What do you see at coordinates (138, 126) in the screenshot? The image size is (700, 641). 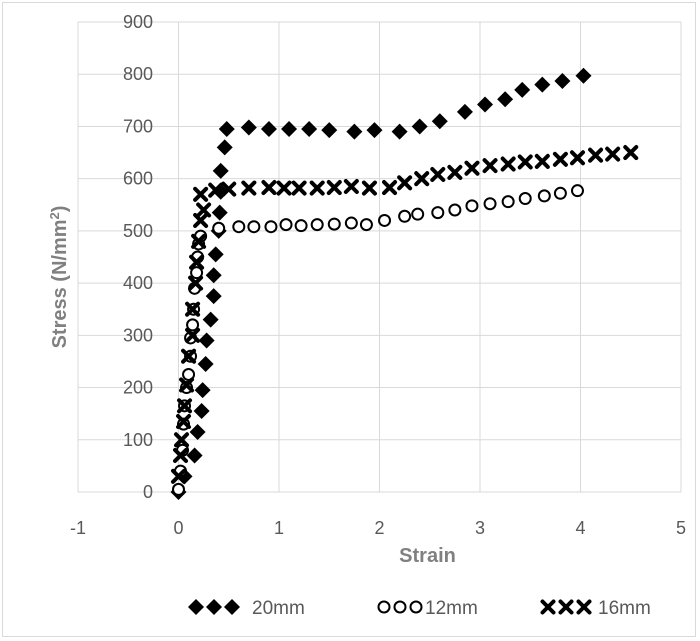 I see `y-tick-label: 700` at bounding box center [138, 126].